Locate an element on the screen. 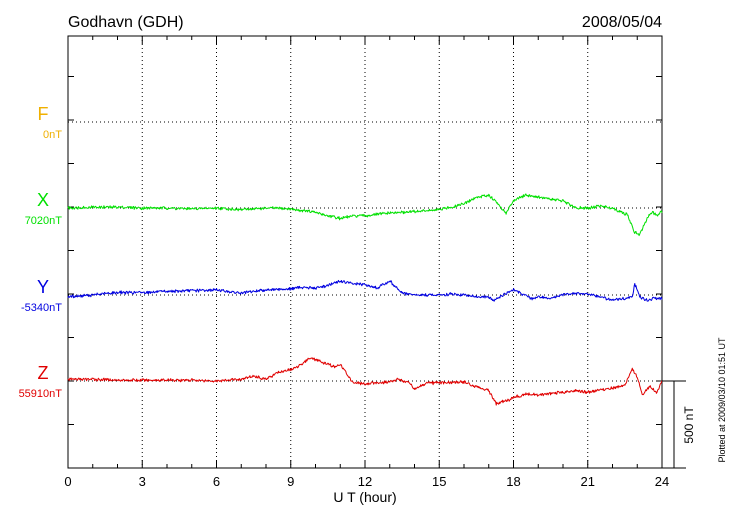  x-tick-label-12: 12 is located at coordinates (365, 481).